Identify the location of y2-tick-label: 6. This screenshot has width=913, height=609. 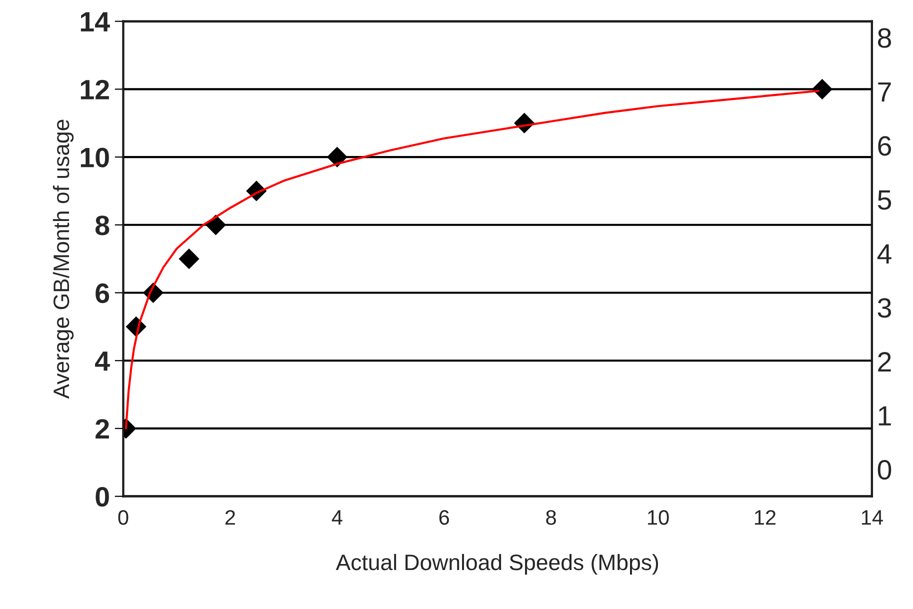
(885, 146).